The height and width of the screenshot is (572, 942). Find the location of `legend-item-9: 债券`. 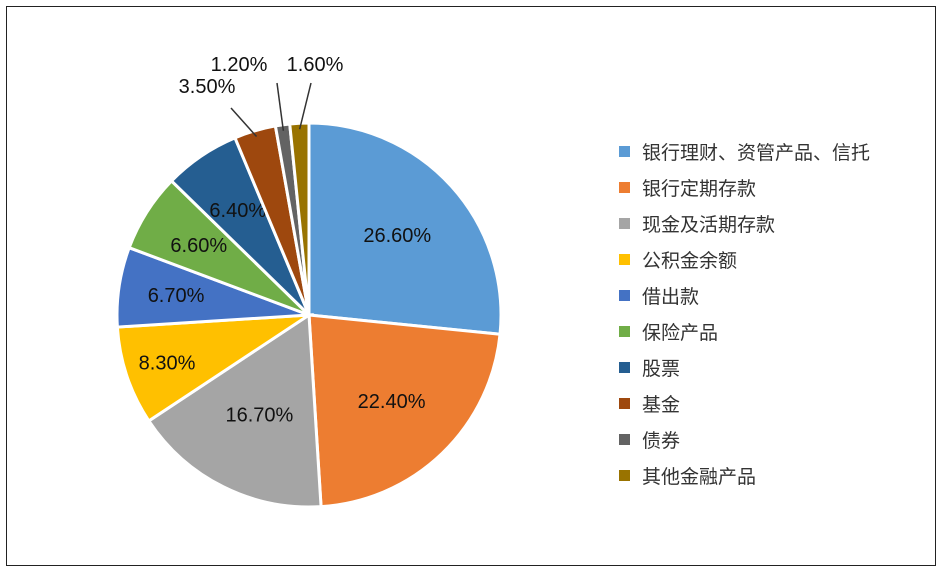

legend-item-9: 债券 is located at coordinates (779, 439).